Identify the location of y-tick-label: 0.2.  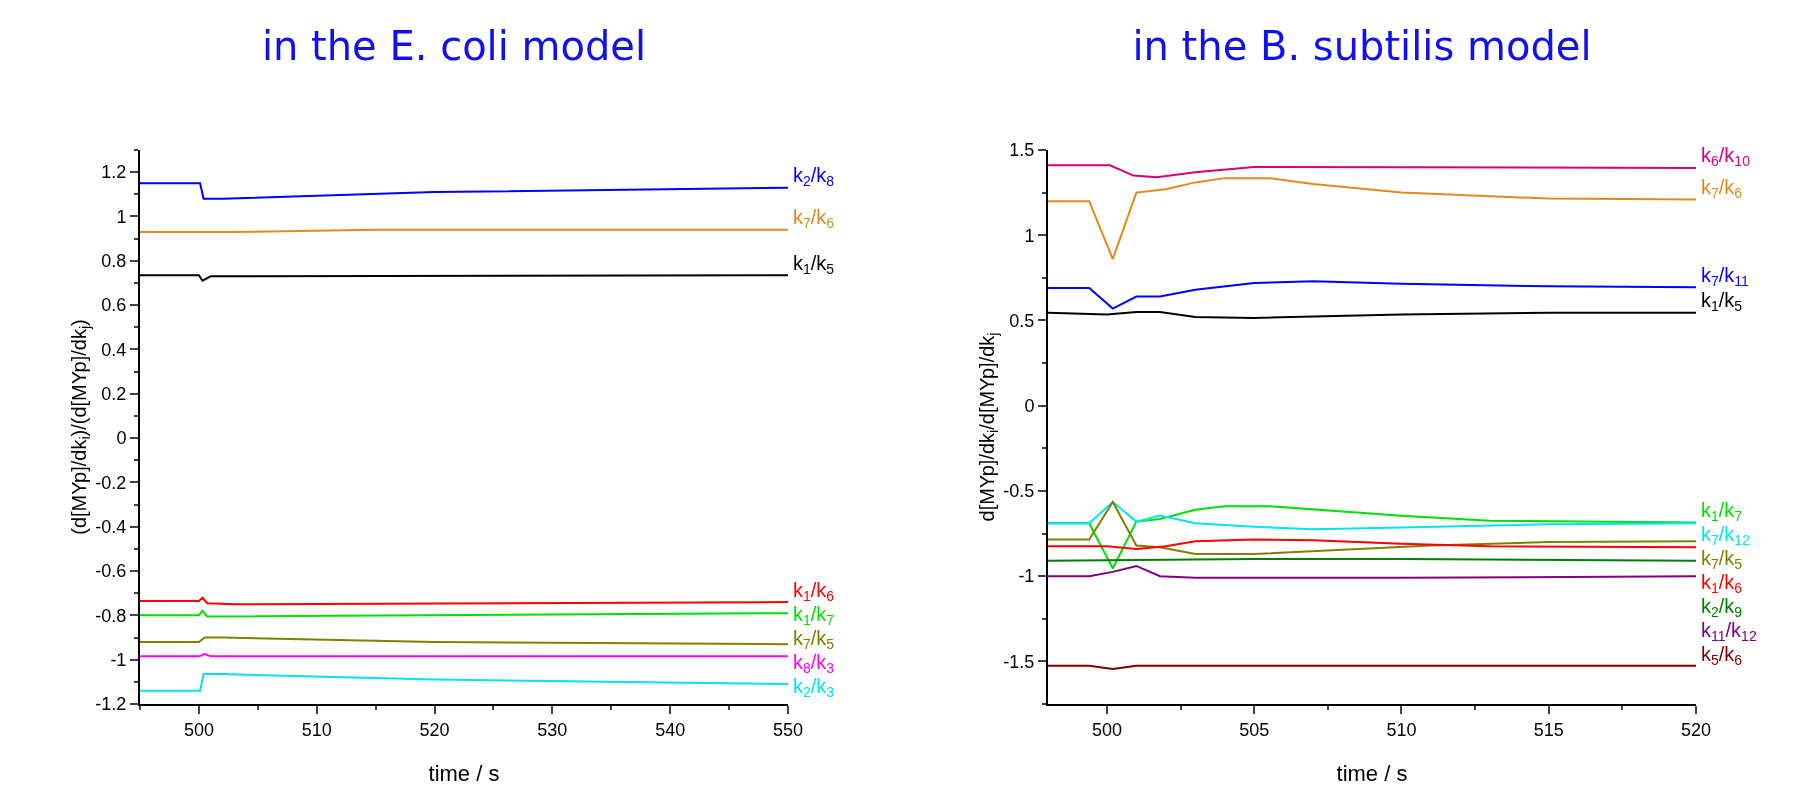
(114, 394).